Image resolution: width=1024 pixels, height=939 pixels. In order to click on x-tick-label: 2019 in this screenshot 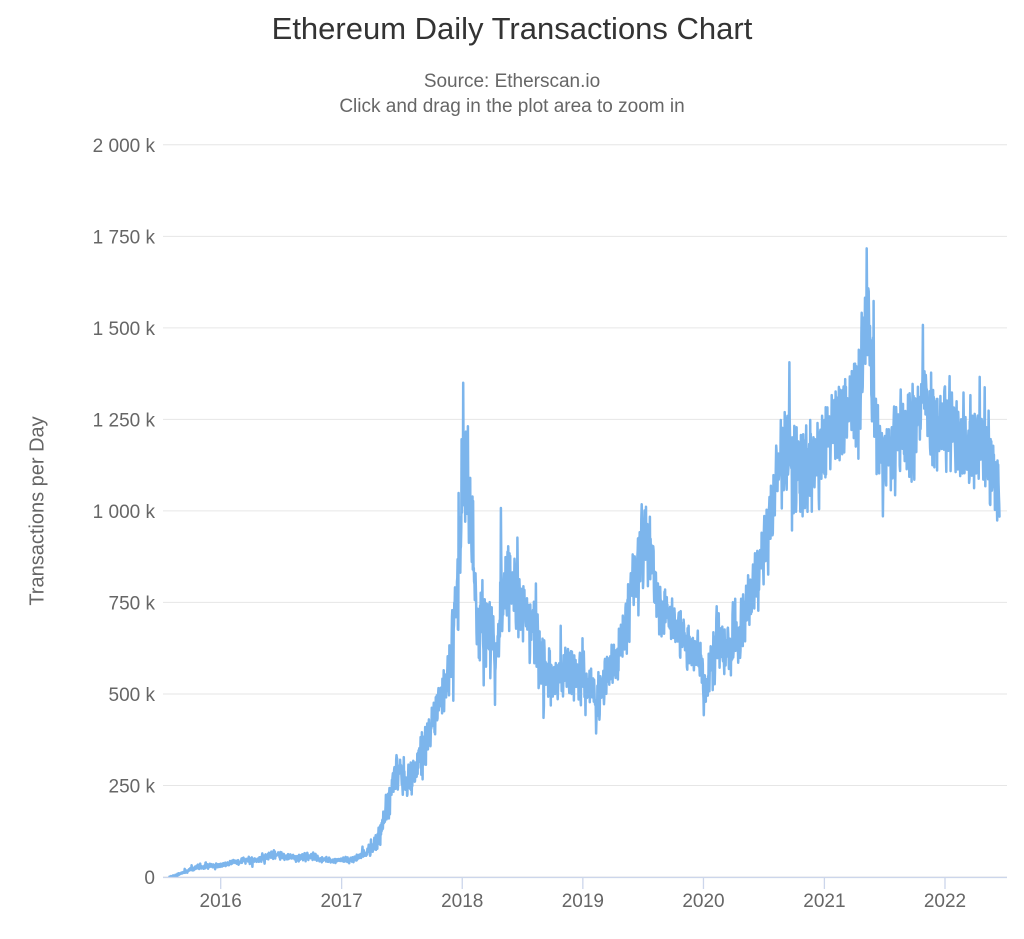, I will do `click(583, 901)`.